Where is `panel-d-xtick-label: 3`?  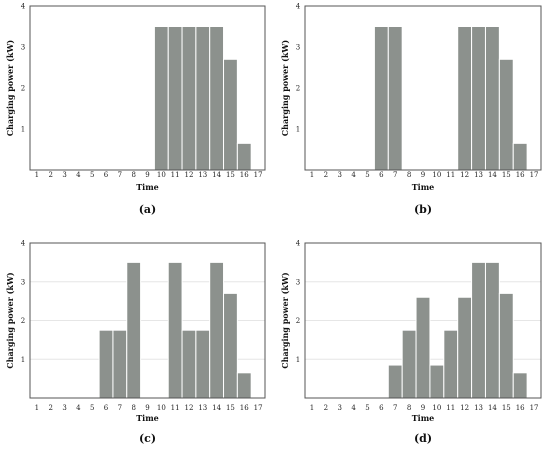
panel-d-xtick-label: 3 is located at coordinates (339, 408).